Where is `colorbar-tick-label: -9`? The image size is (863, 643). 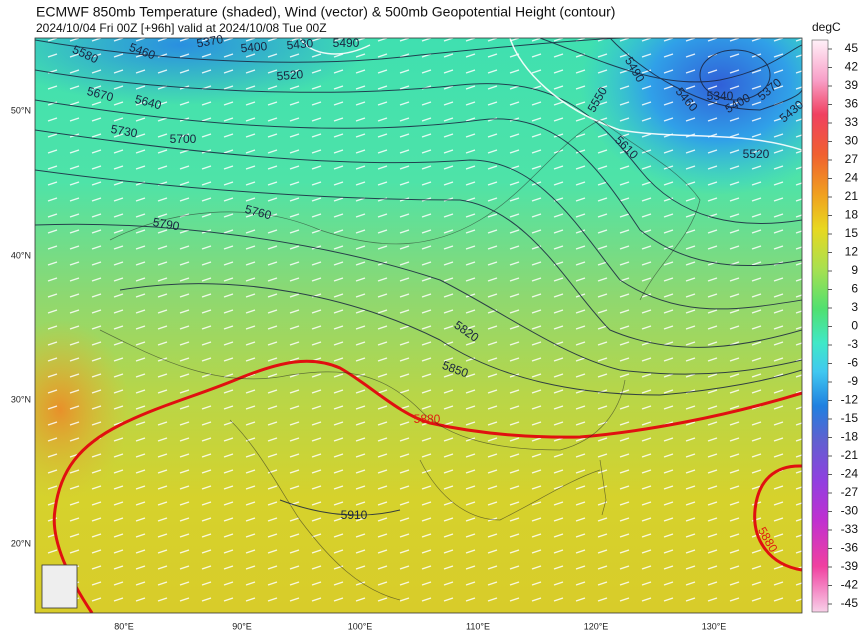 colorbar-tick-label: -9 is located at coordinates (852, 381).